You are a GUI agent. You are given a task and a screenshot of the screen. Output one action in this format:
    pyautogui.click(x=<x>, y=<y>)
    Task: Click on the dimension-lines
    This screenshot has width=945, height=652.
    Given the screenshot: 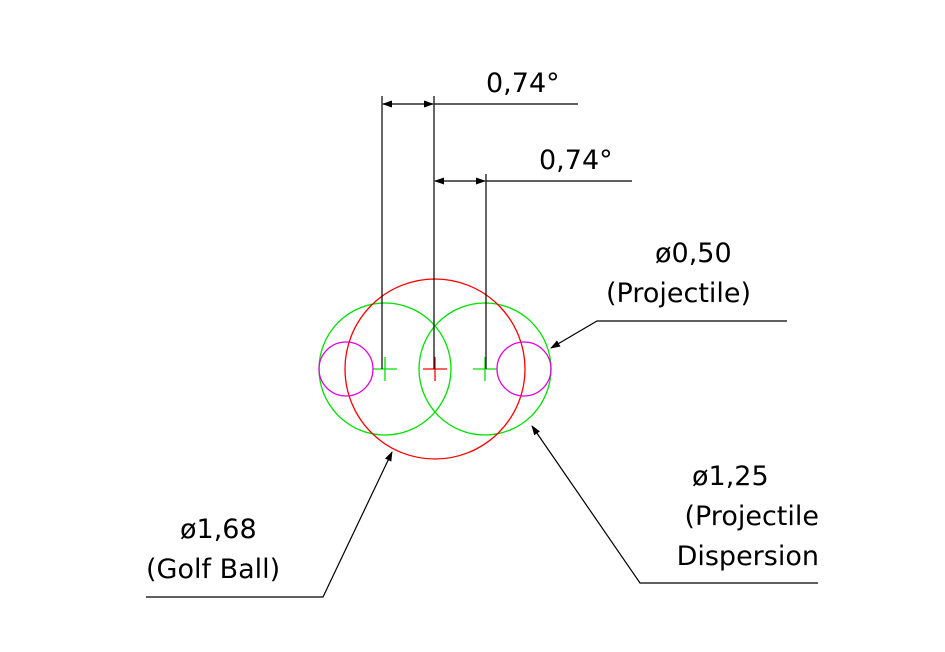 What is the action you would take?
    pyautogui.click(x=506, y=232)
    